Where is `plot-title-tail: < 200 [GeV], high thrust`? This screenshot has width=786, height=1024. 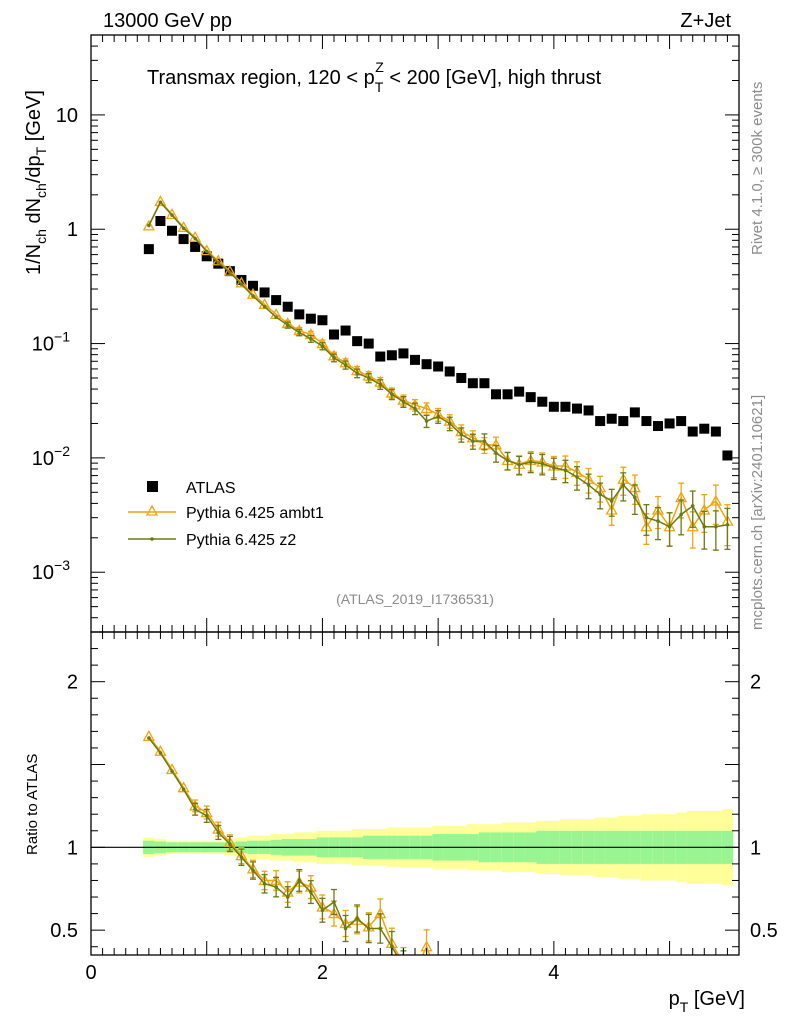
plot-title-tail: < 200 [GeV], high thrust is located at coordinates (493, 78).